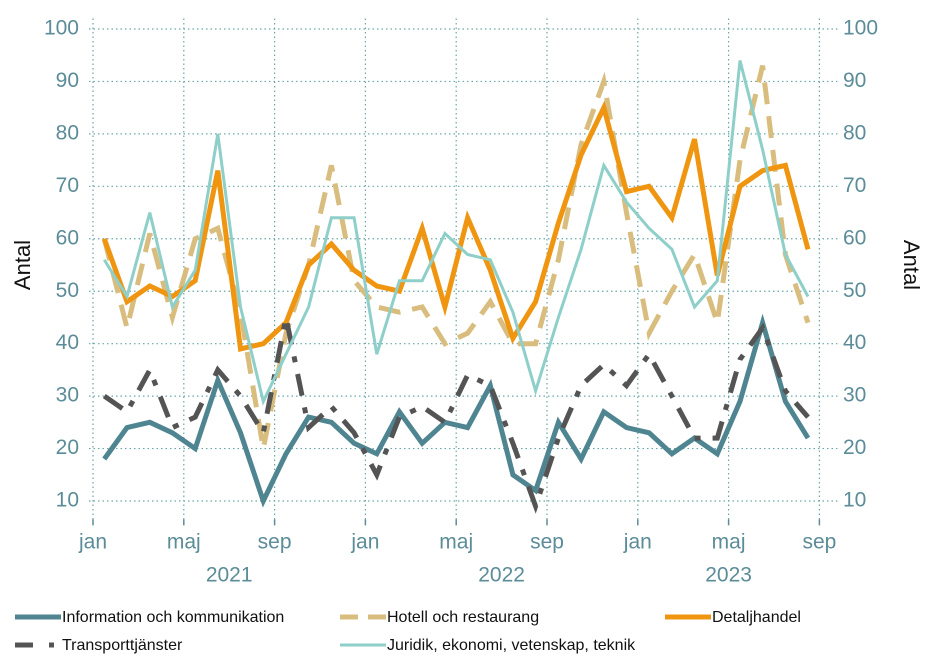  I want to click on legend-label: Information och kommunikation, so click(173, 617).